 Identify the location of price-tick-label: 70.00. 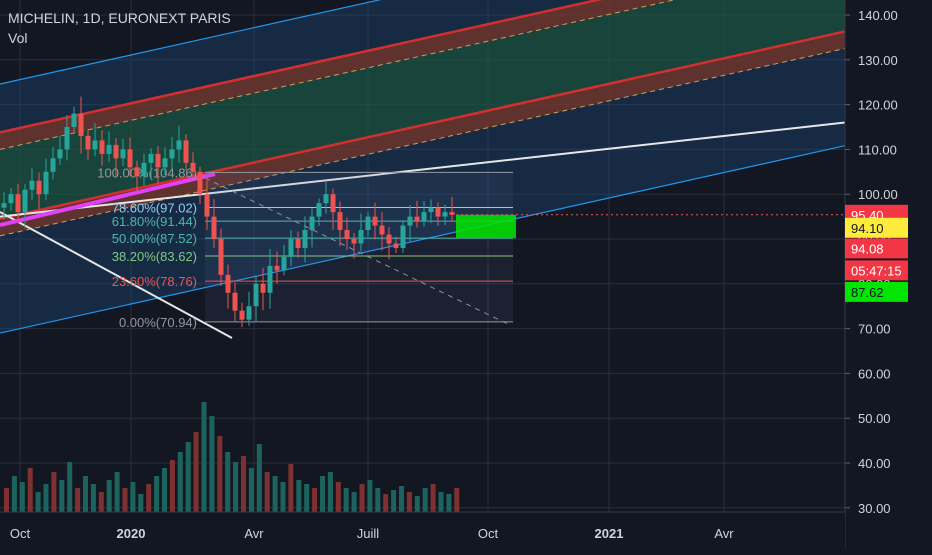
(874, 329).